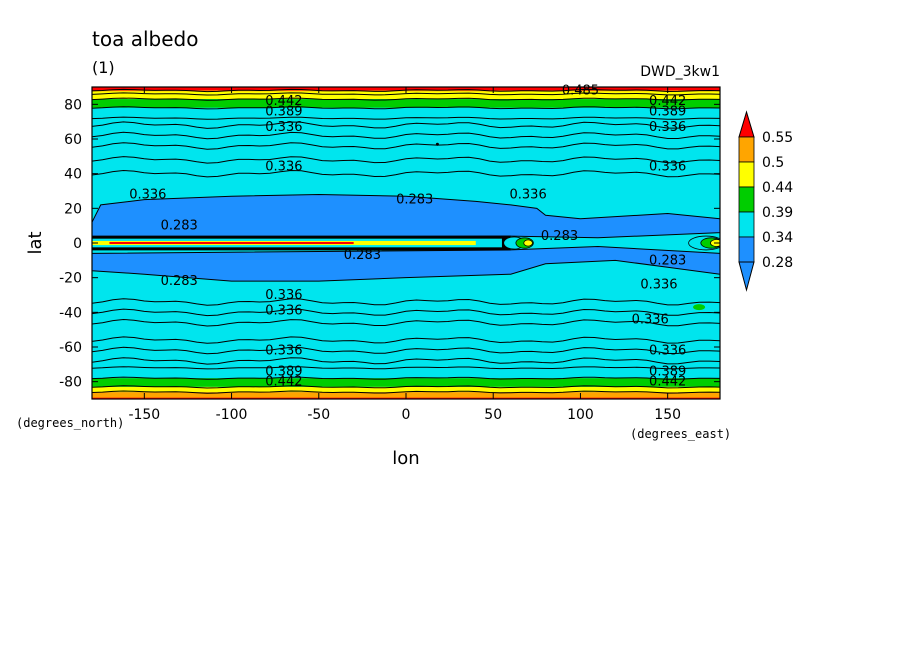 Image resolution: width=904 pixels, height=654 pixels. Describe the element at coordinates (777, 138) in the screenshot. I see `colorbar-label-0: 0.55` at that location.